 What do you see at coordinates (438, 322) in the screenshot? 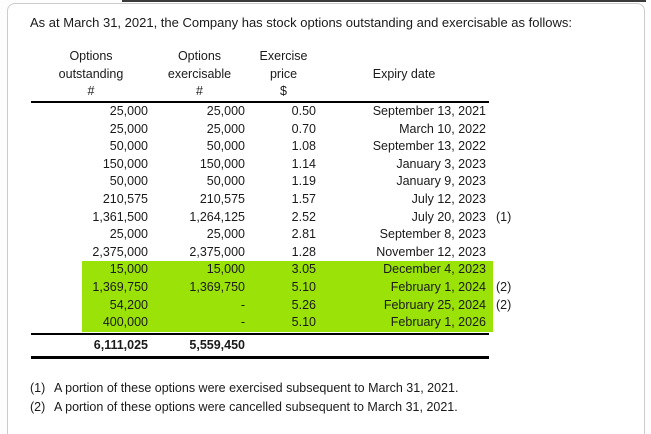
I see `cell-expiry: February 1, 2026` at bounding box center [438, 322].